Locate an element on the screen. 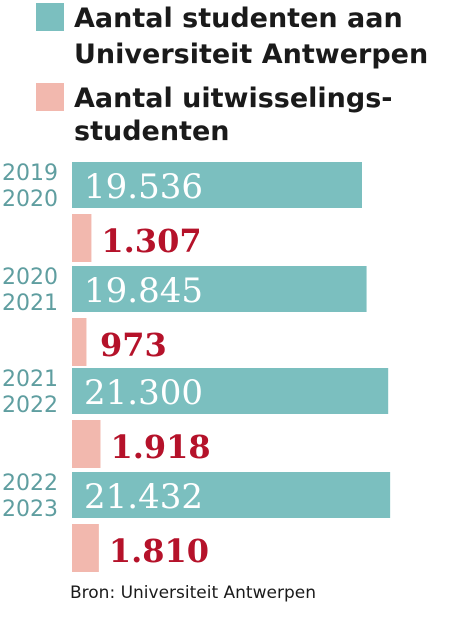 The height and width of the screenshot is (640, 456). value-label-uitwisseling-1: 973 is located at coordinates (133, 345).